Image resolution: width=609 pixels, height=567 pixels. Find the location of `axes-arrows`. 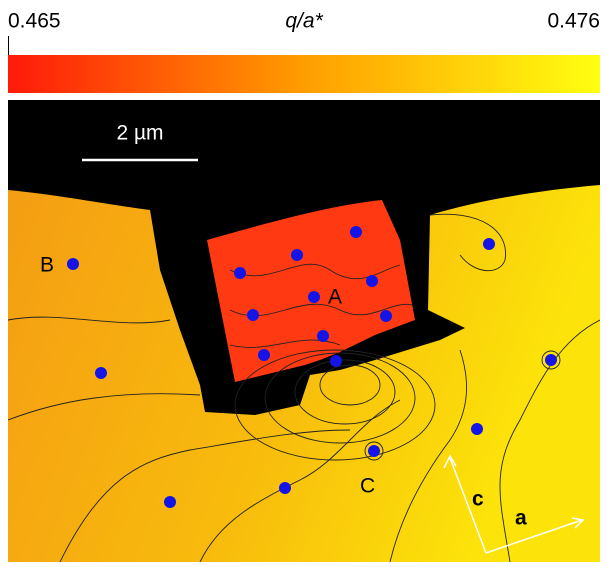

axes-arrows is located at coordinates (514, 504).